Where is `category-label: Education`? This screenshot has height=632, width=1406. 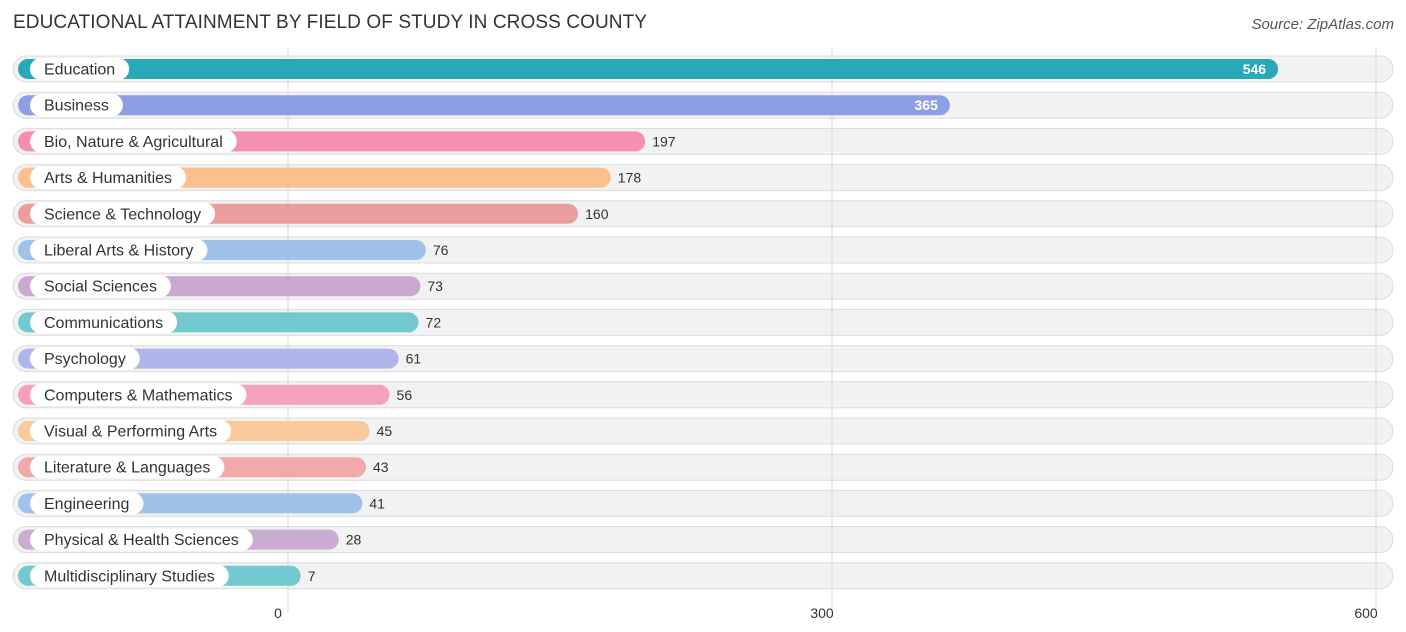 category-label: Education is located at coordinates (79, 70).